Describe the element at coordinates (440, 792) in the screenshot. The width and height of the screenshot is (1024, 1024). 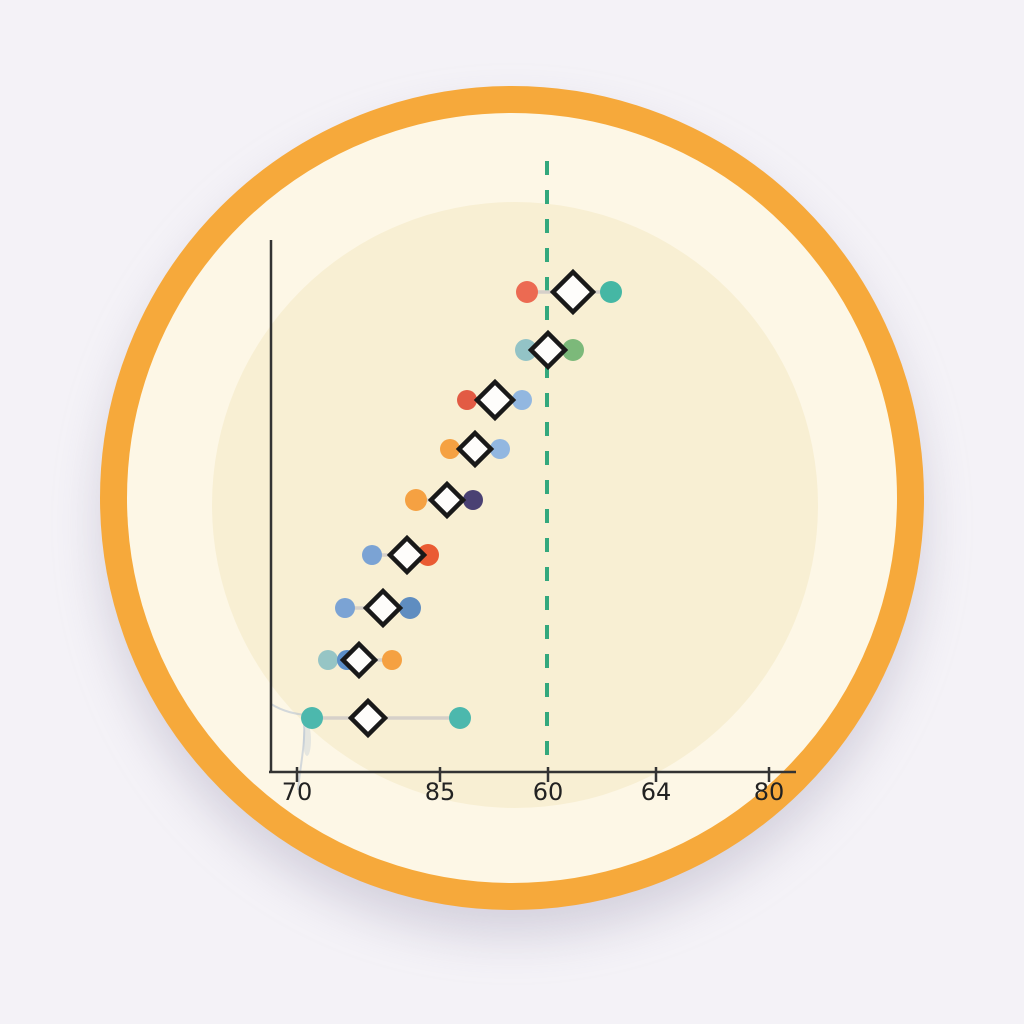
I see `x-axis-tick-label: 85` at that location.